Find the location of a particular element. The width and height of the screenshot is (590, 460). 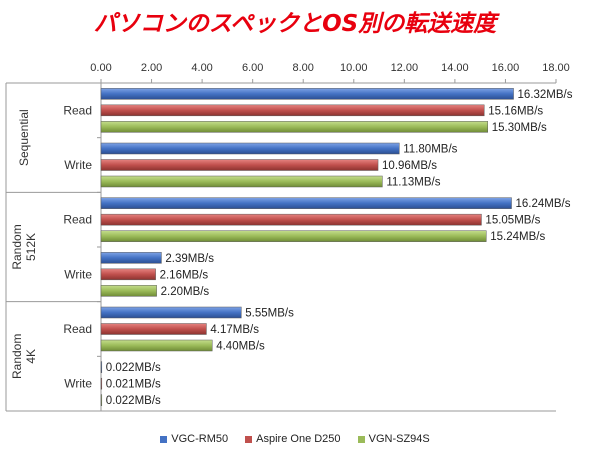

group-label: Sequential is located at coordinates (24, 137).